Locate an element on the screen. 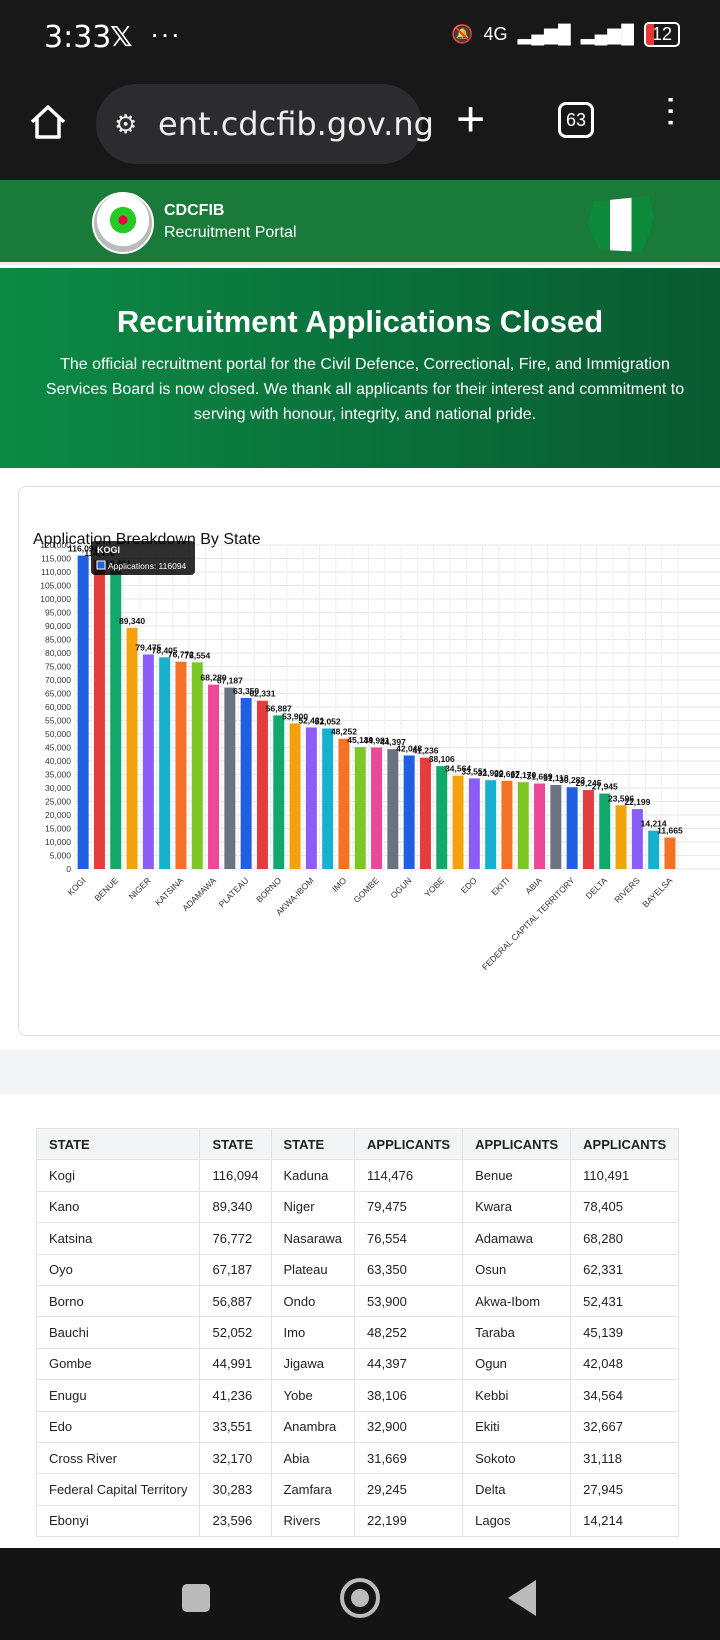 Image resolution: width=720 pixels, height=1640 pixels. bar-jigawa is located at coordinates (393, 809).